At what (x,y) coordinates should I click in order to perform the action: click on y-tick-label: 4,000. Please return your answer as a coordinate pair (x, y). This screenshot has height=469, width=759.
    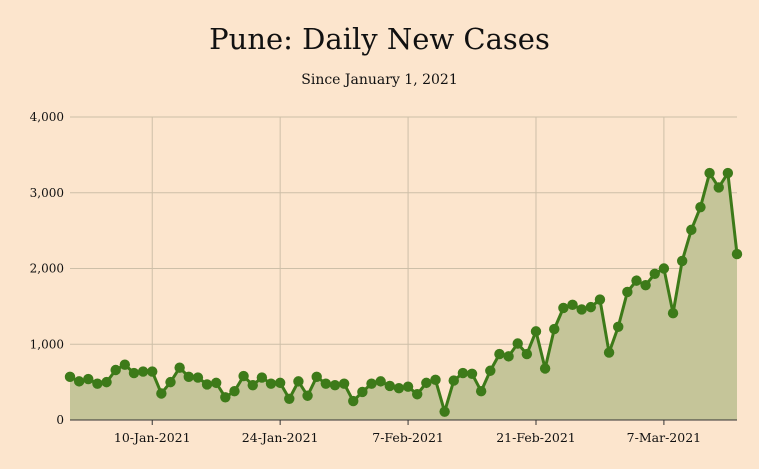
    Looking at the image, I should click on (47, 117).